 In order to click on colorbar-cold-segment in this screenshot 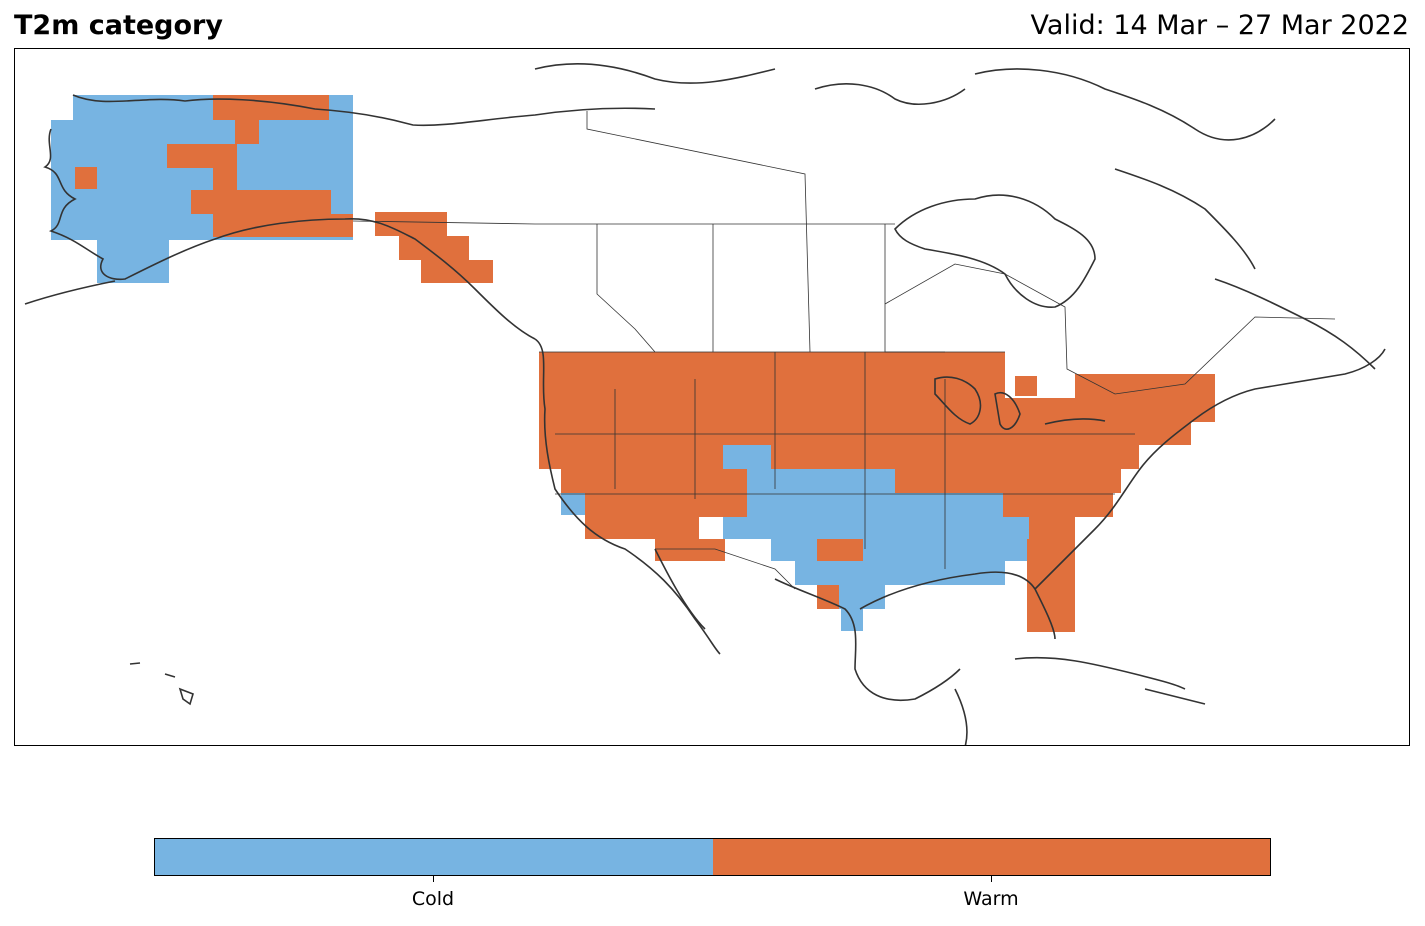, I will do `click(434, 857)`.